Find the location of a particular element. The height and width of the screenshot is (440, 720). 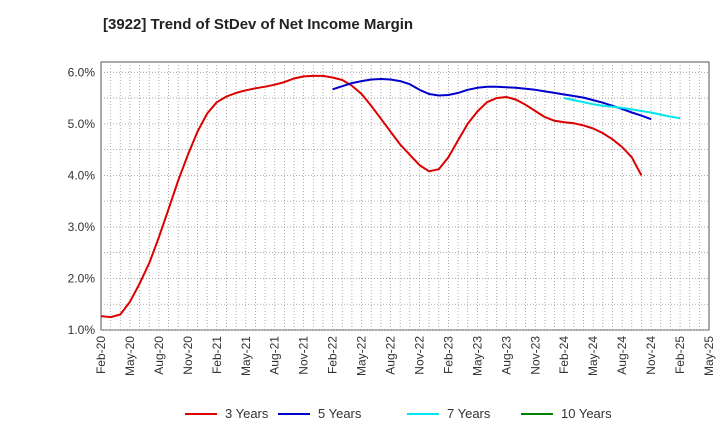

x-tick-label: May-22 is located at coordinates (362, 356).